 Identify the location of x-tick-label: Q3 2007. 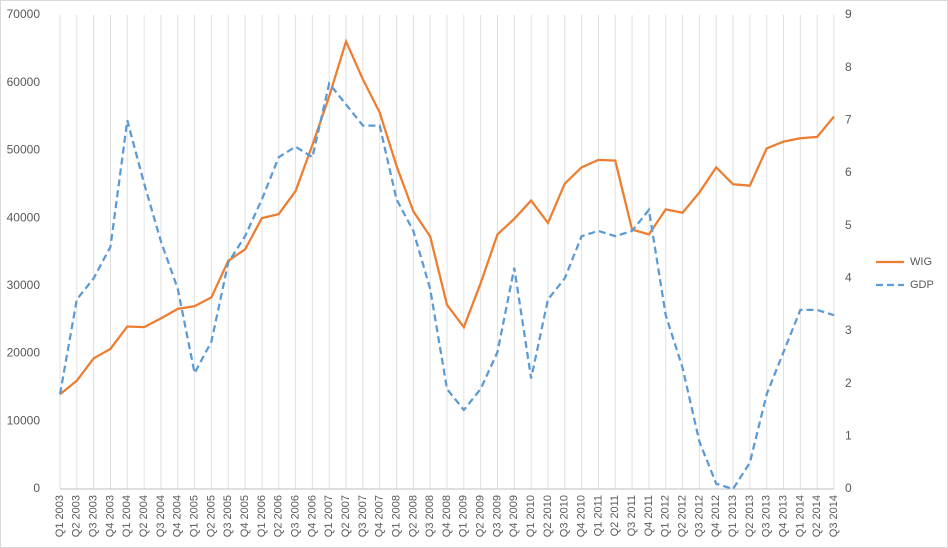
(363, 516).